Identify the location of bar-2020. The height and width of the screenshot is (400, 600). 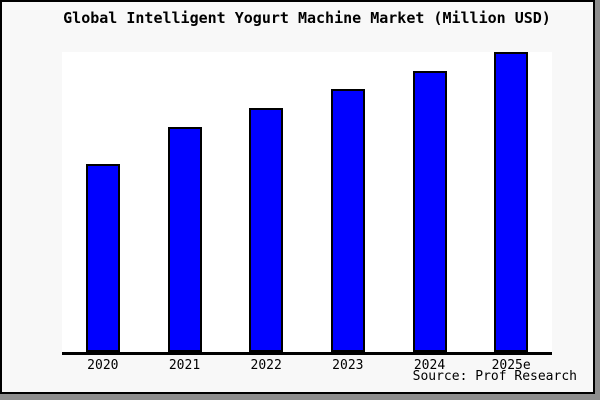
(102, 258).